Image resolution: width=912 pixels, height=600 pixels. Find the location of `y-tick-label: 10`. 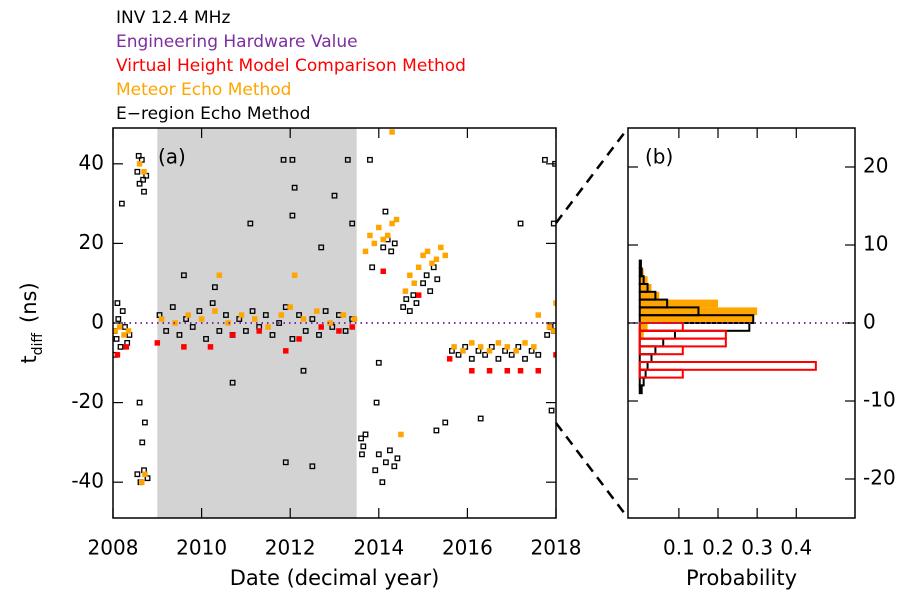

y-tick-label: 10 is located at coordinates (875, 244).